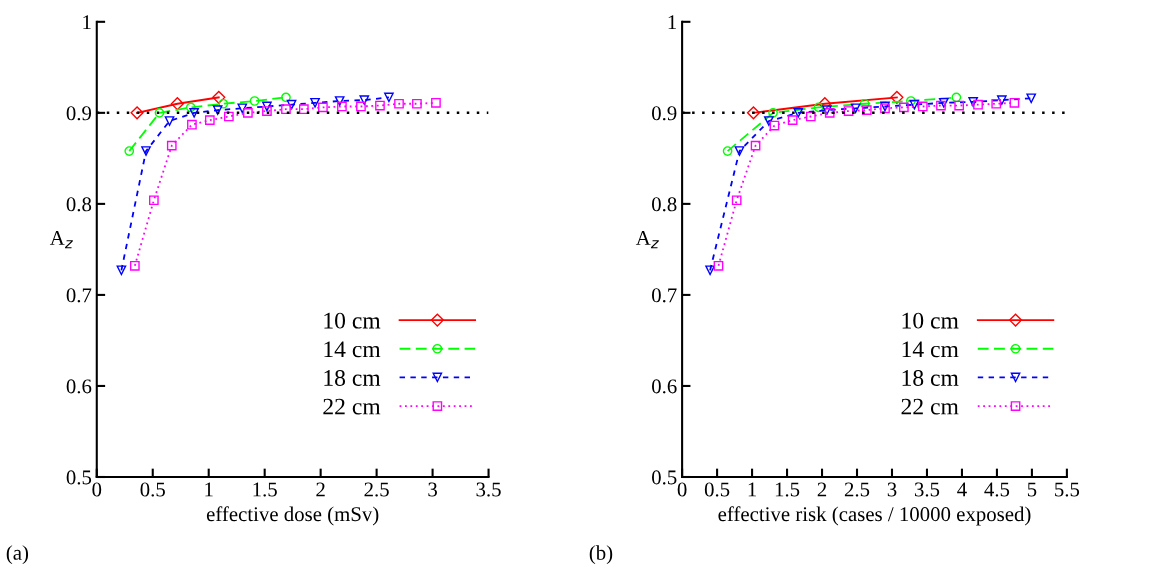 This screenshot has width=1166, height=574. I want to click on x-tick-label: 5, so click(1032, 489).